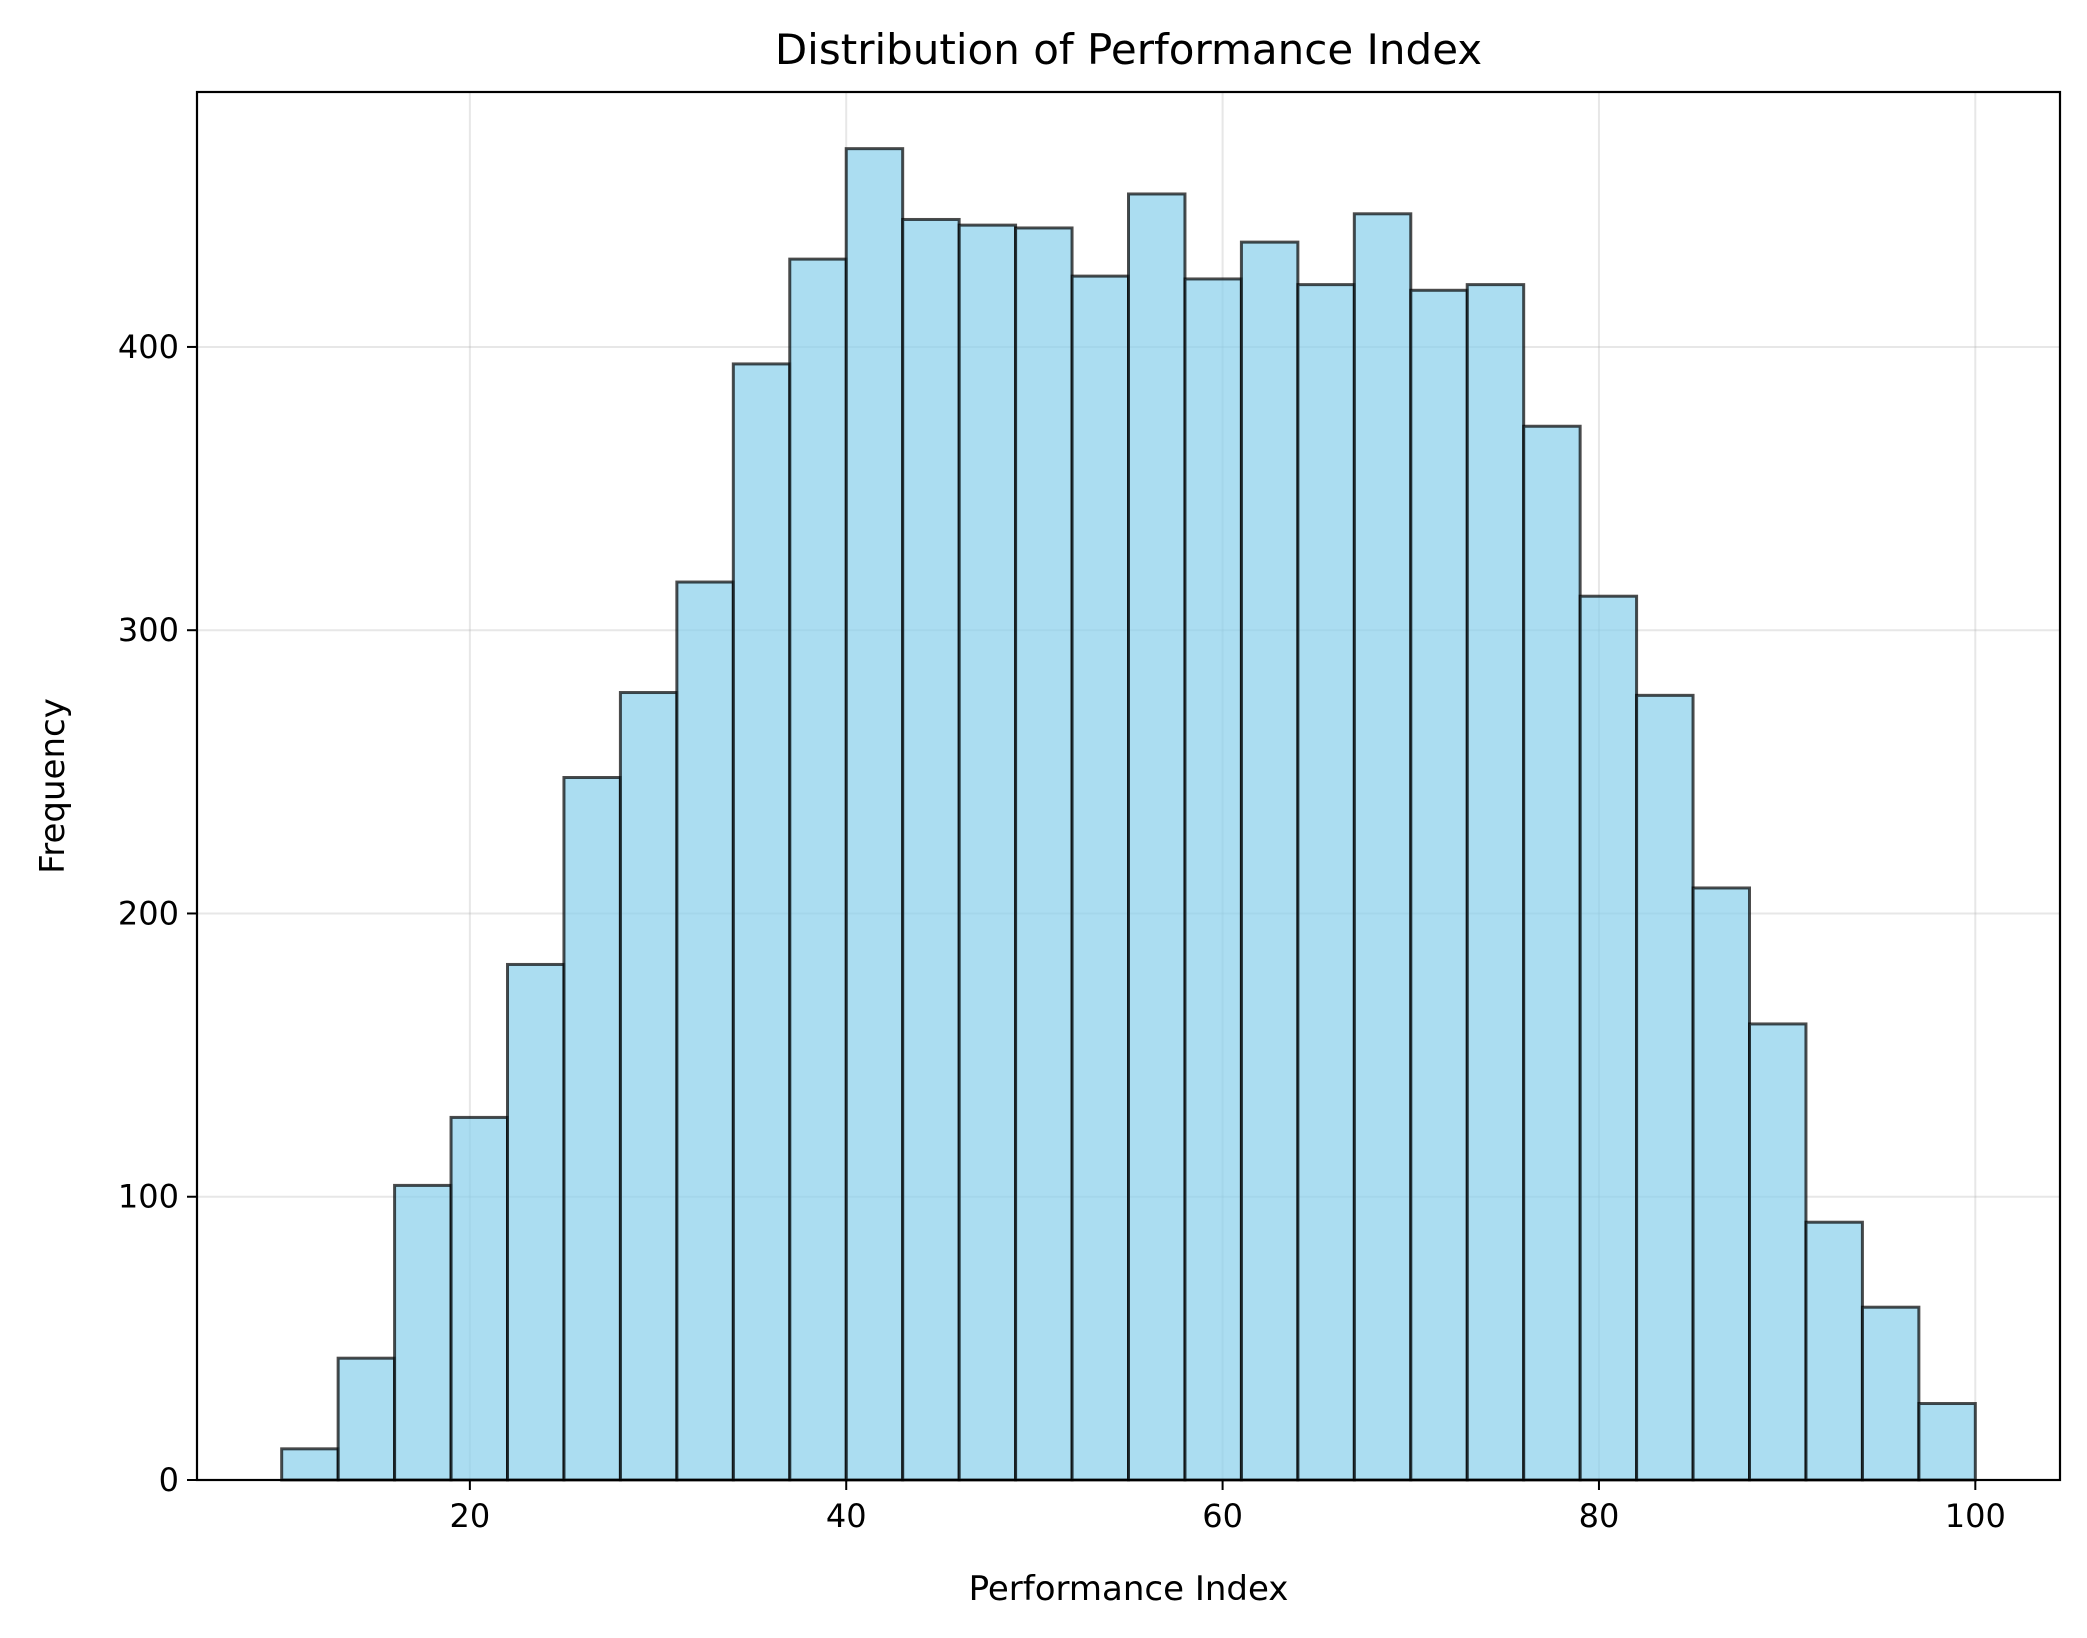 The width and height of the screenshot is (2087, 1638). Describe the element at coordinates (1128, 49) in the screenshot. I see `chart-title: Distribution of Performance Index` at that location.